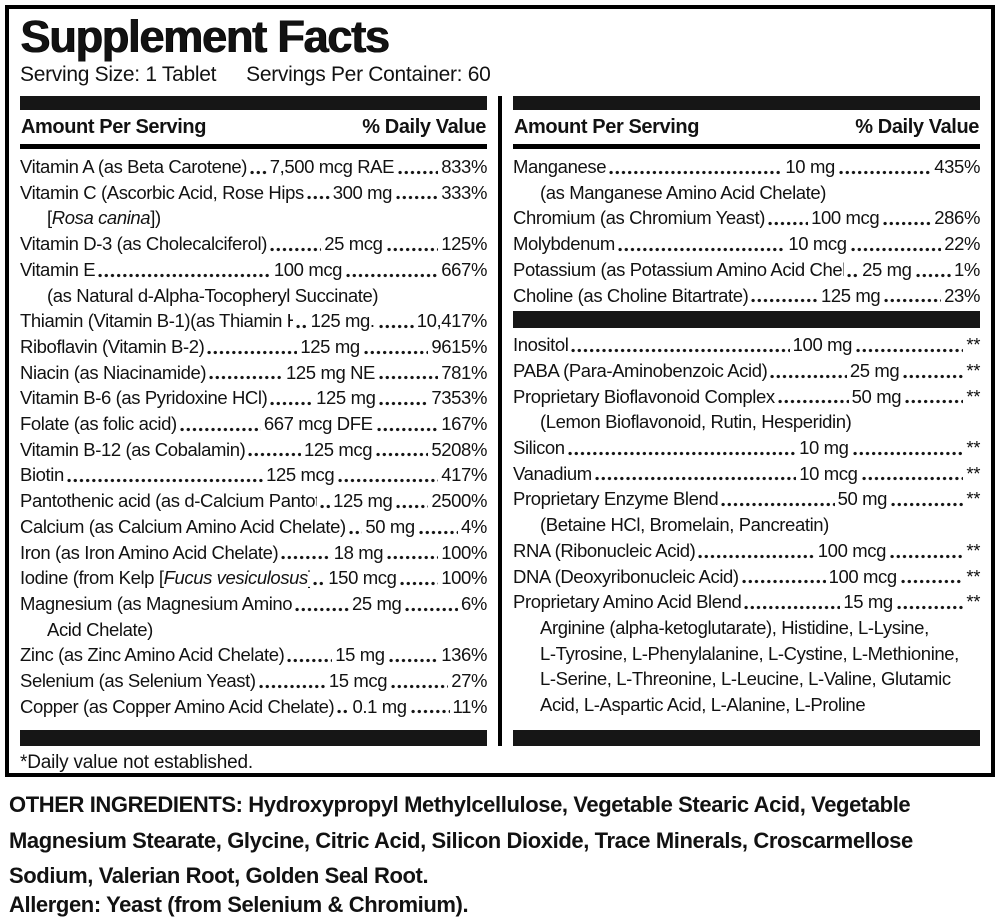 The image size is (1000, 922). Describe the element at coordinates (183, 526) in the screenshot. I see `nutrient-name: Calcium (as Calcium Amino Acid Chelate)` at that location.